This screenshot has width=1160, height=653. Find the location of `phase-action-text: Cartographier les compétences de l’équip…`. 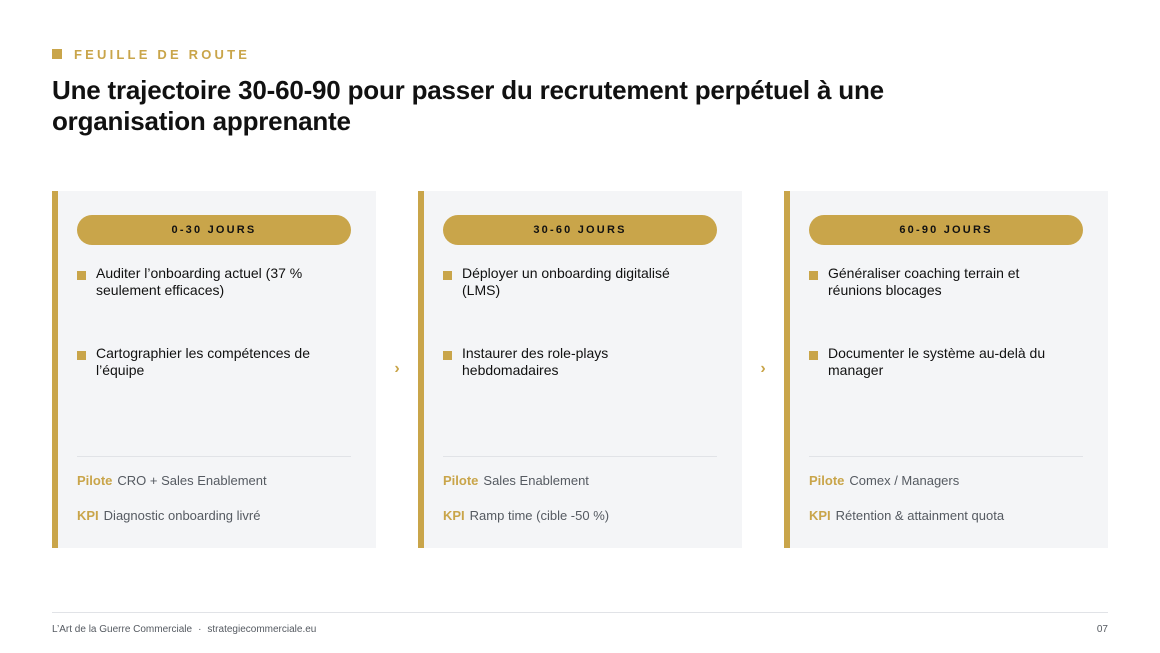

phase-action-text: Cartographier les compétences de l’équip… is located at coordinates (203, 361).